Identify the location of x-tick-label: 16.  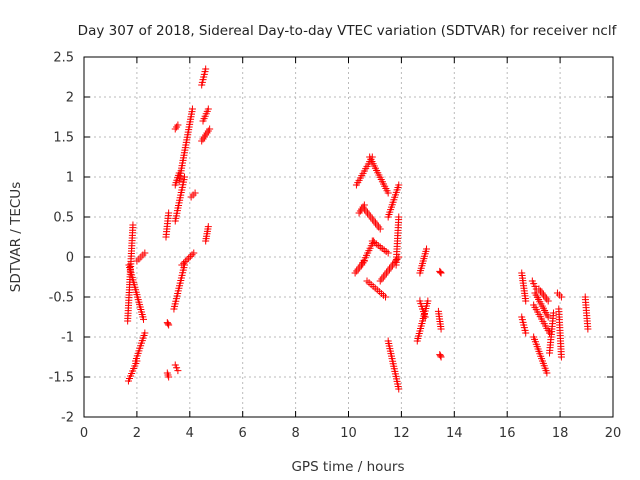
(507, 433).